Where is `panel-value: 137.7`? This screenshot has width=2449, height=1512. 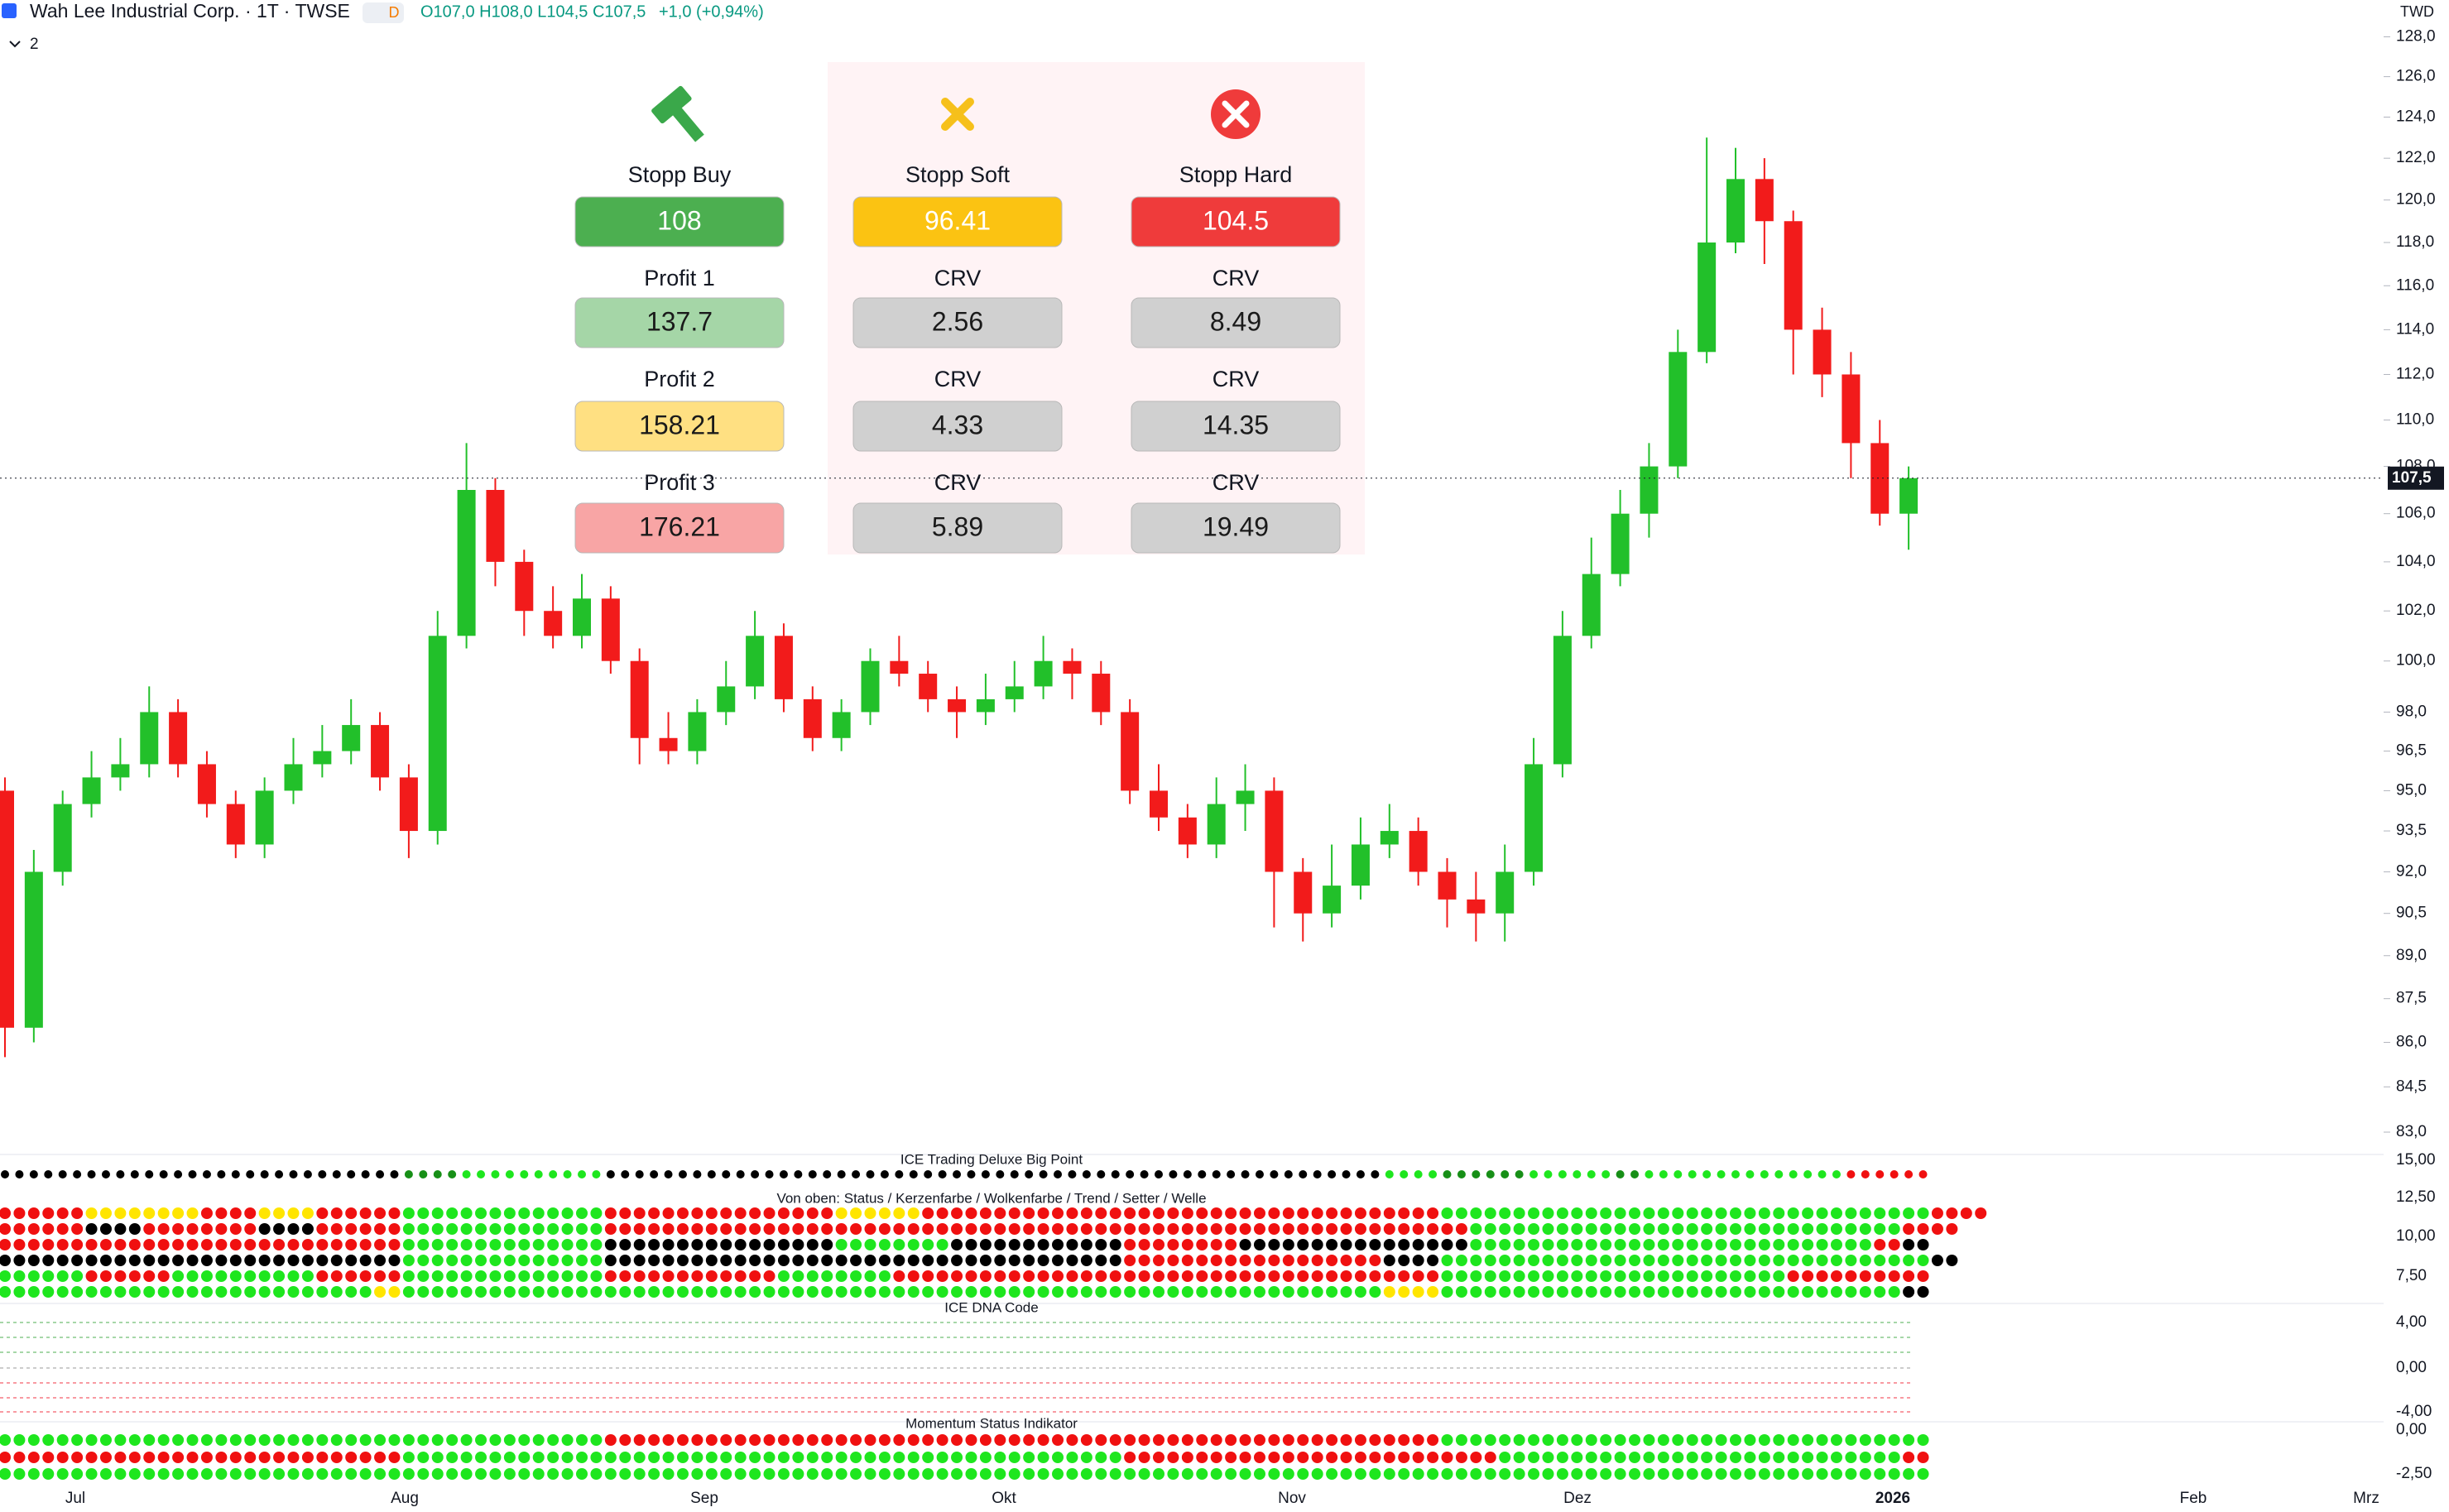 panel-value: 137.7 is located at coordinates (679, 321).